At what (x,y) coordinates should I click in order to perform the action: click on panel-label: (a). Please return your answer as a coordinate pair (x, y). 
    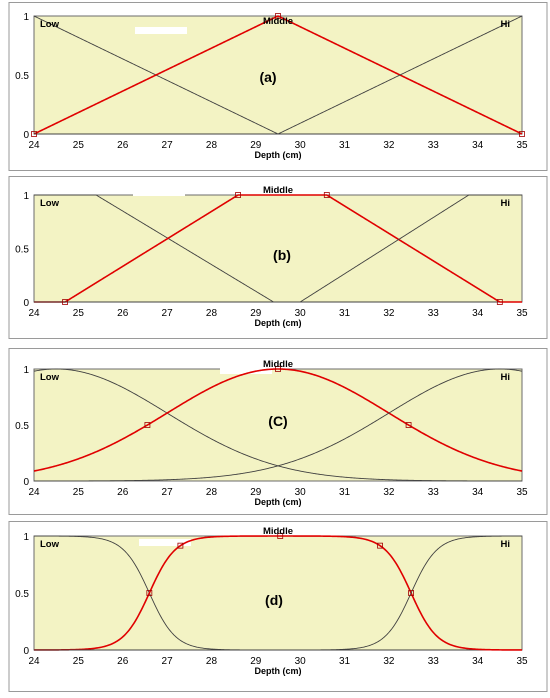
    Looking at the image, I should click on (267, 77).